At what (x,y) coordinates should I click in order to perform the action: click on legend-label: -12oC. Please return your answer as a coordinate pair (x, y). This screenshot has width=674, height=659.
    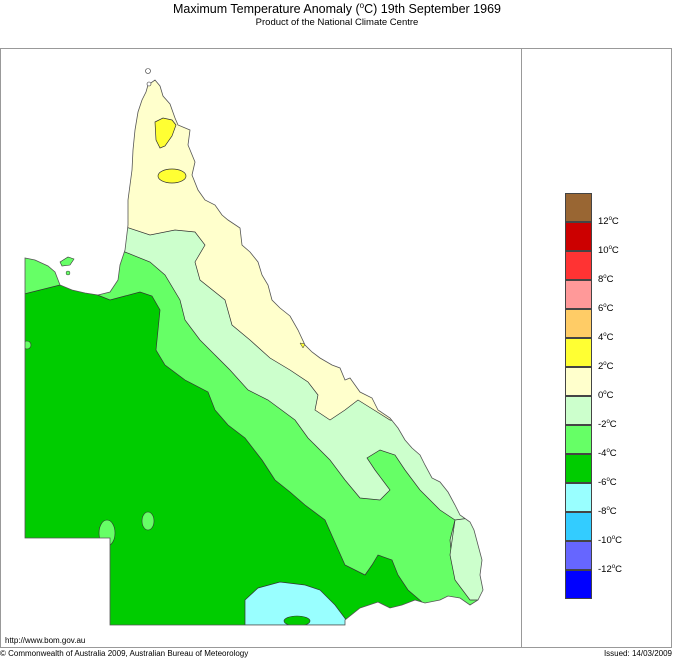
    Looking at the image, I should click on (610, 570).